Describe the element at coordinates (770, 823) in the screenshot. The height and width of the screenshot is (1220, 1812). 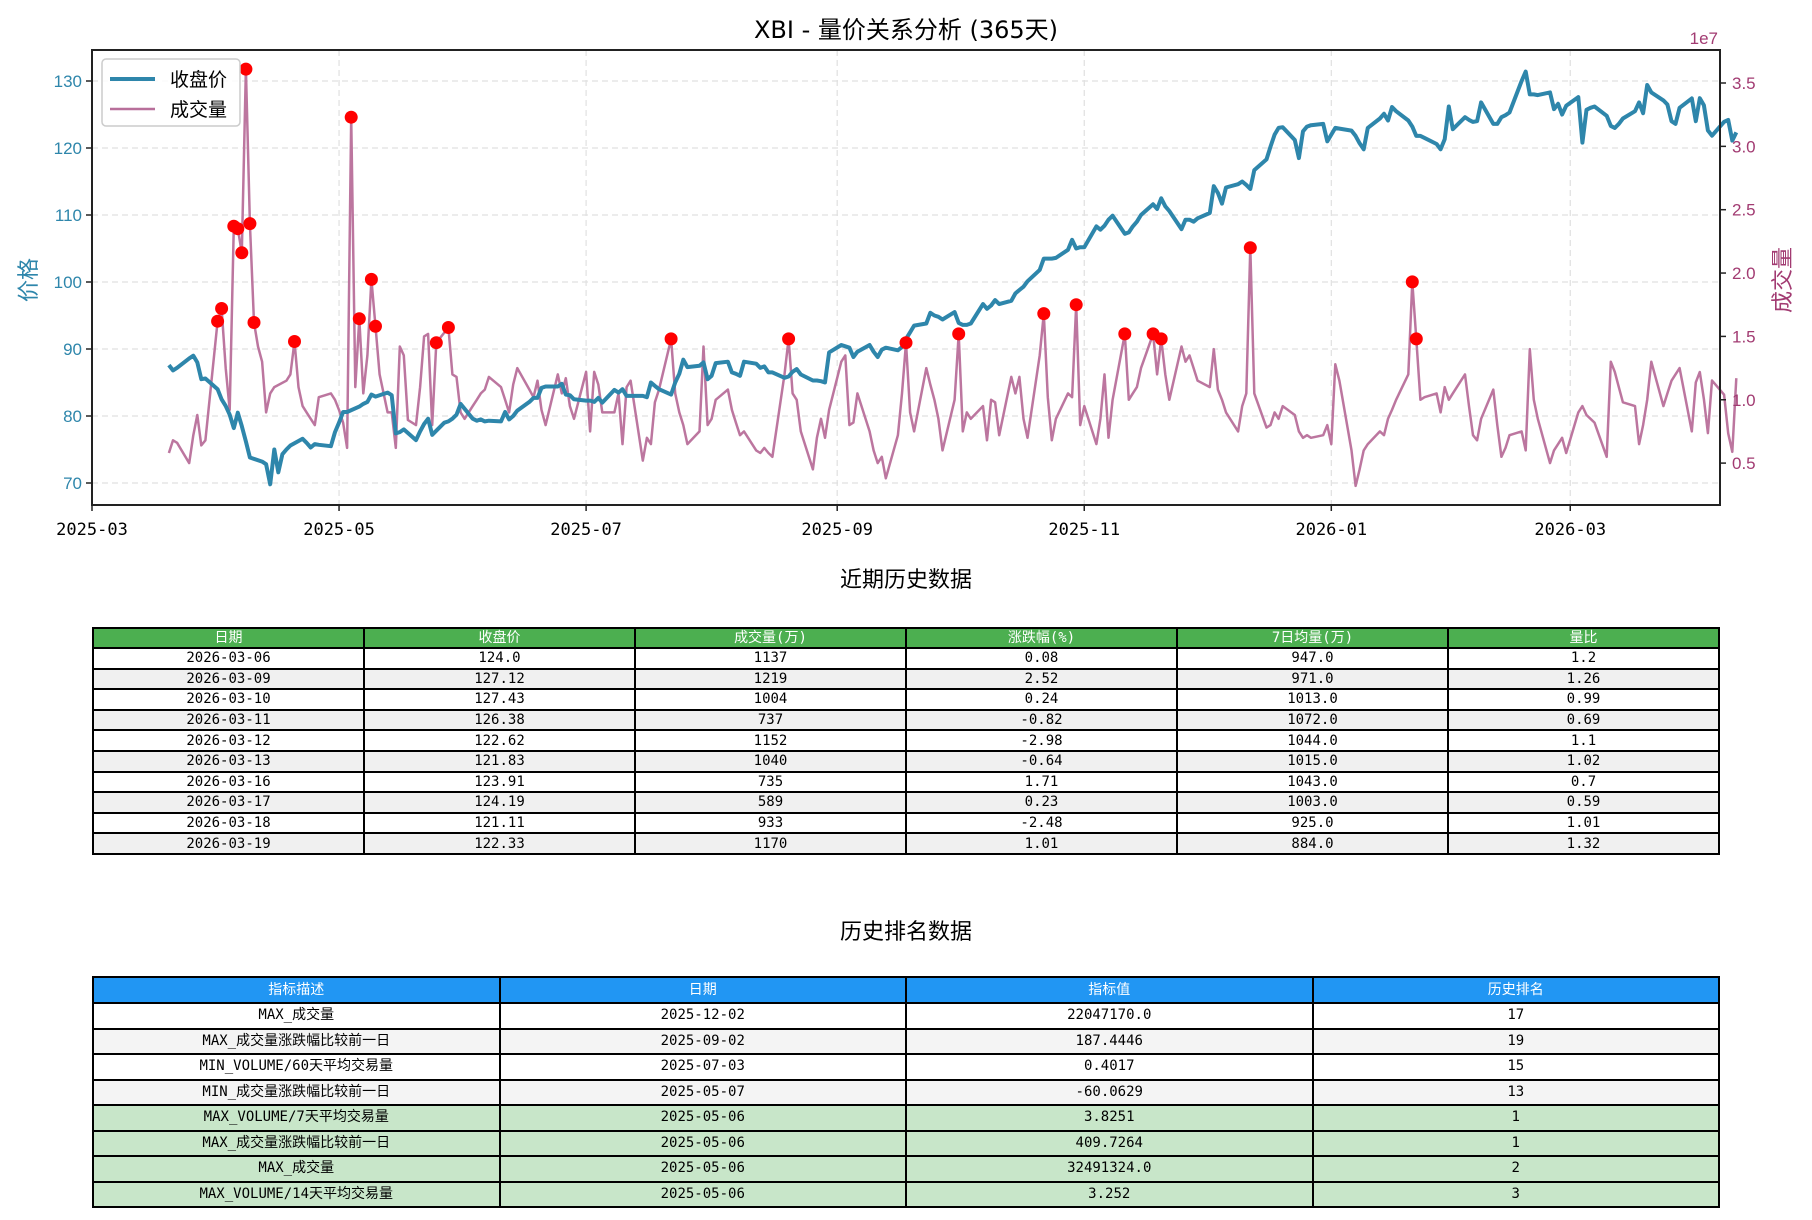
I see `table-cell: 933` at that location.